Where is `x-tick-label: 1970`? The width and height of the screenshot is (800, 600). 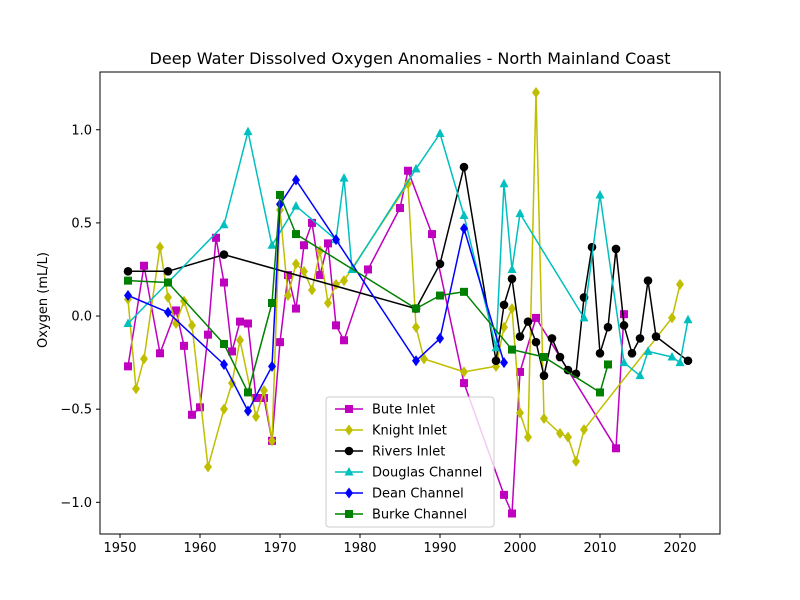
x-tick-label: 1970 is located at coordinates (279, 548).